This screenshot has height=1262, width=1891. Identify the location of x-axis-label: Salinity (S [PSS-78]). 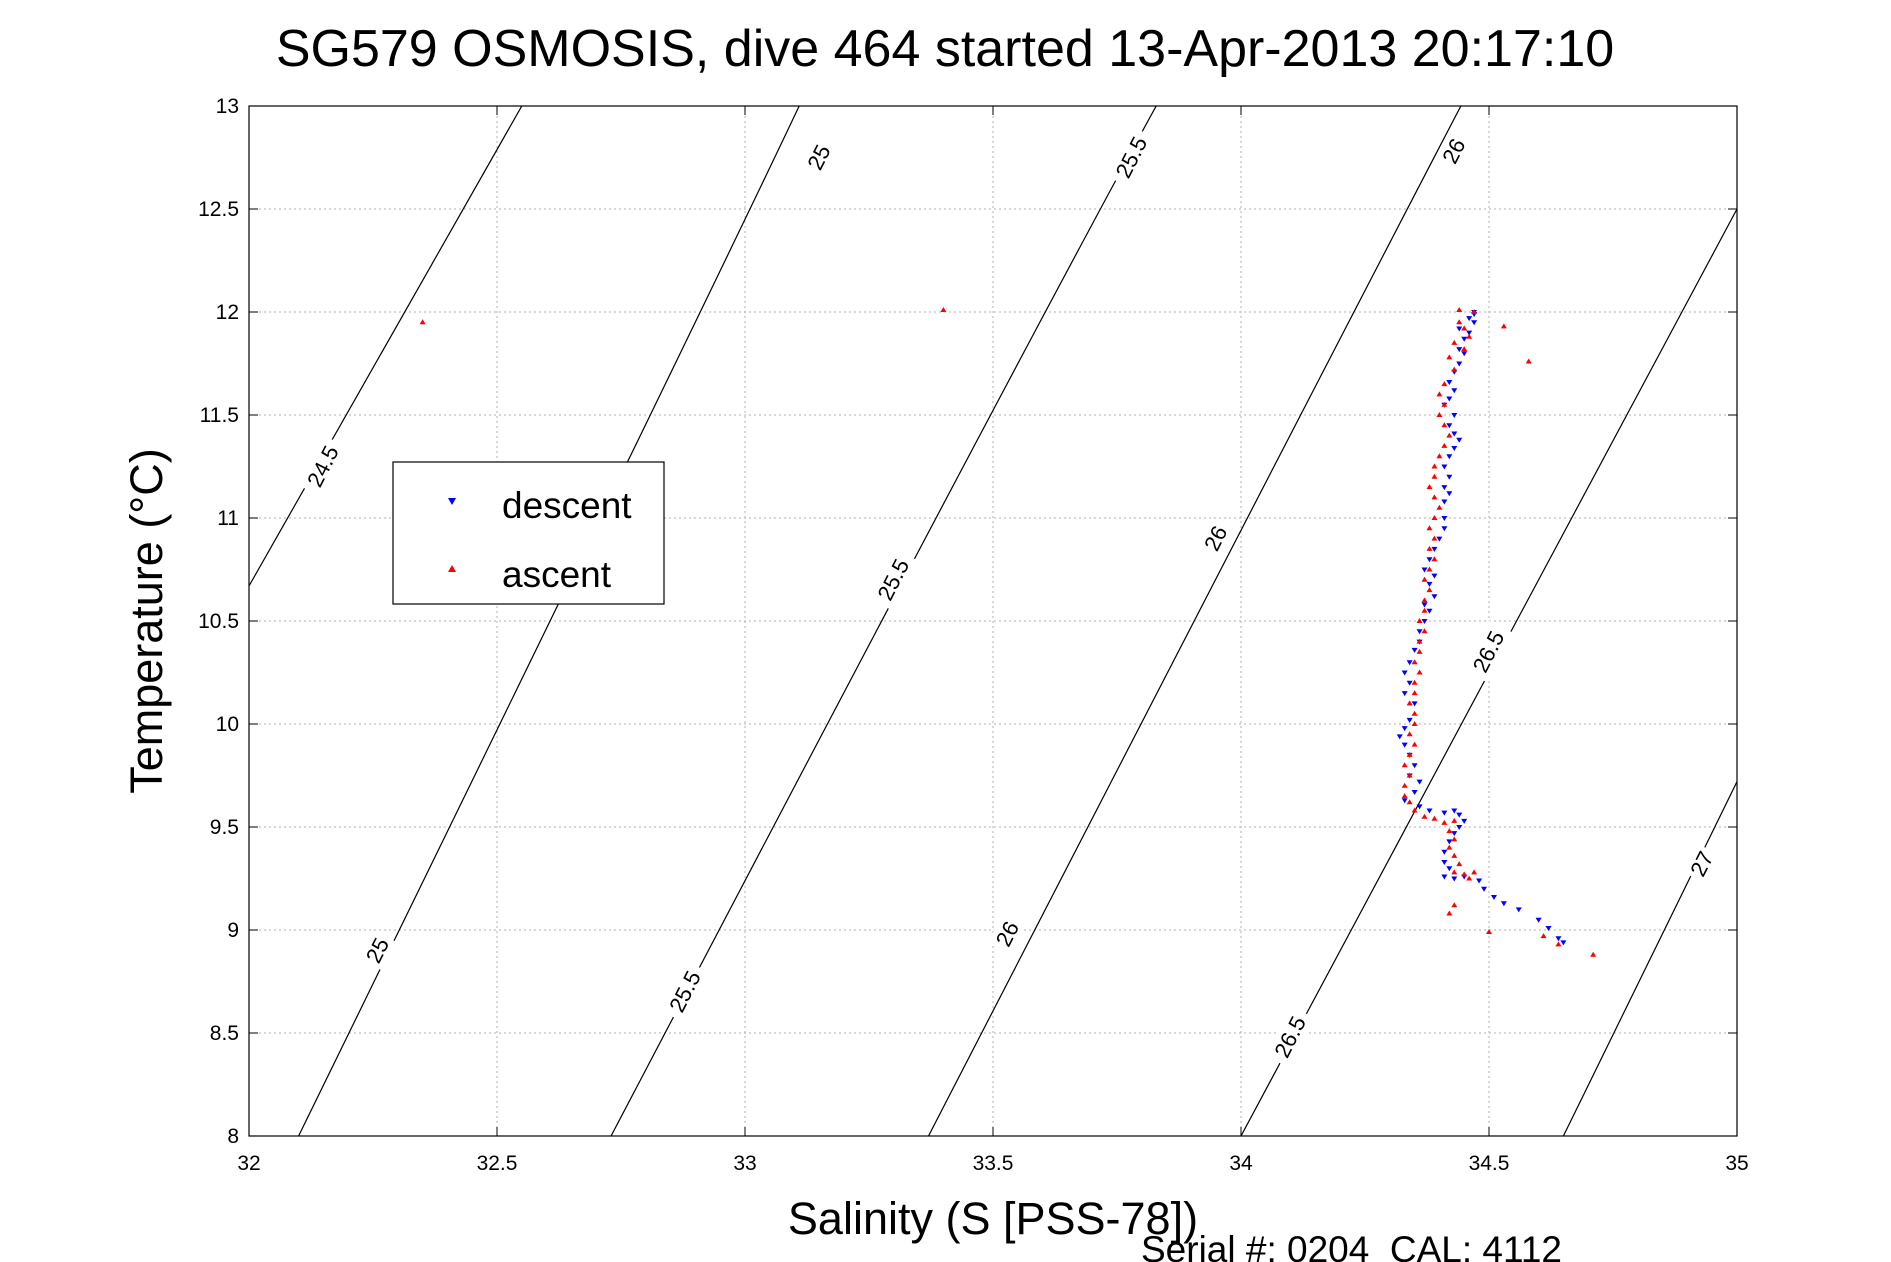
(993, 1218).